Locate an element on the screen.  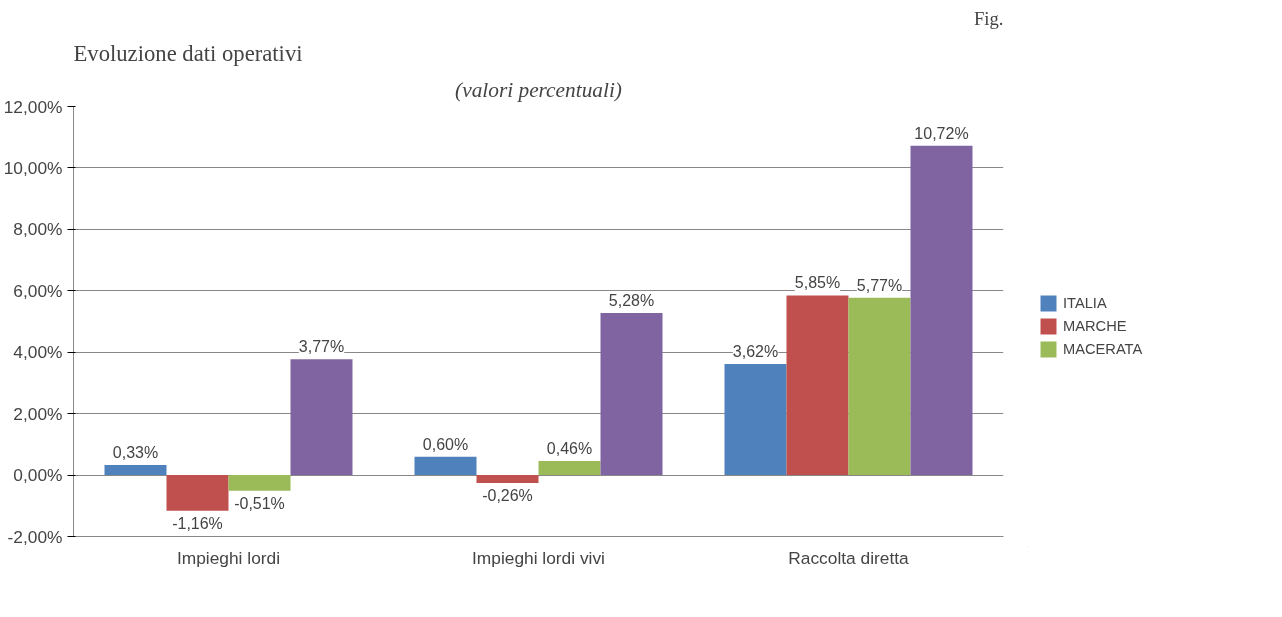
data-label: 0,46% is located at coordinates (569, 448).